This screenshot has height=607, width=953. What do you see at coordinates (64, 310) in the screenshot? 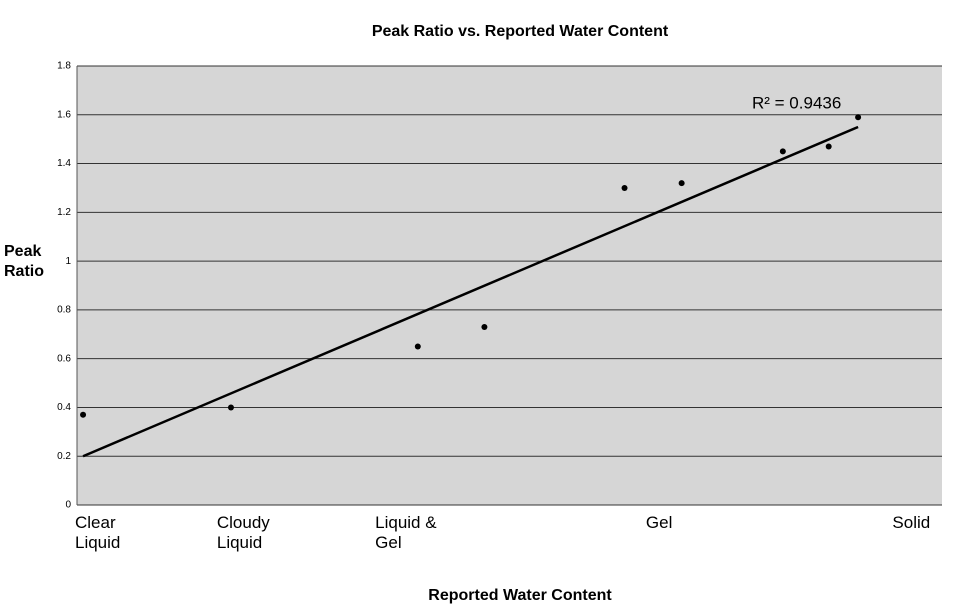
I see `y-tick-label: 0.8` at bounding box center [64, 310].